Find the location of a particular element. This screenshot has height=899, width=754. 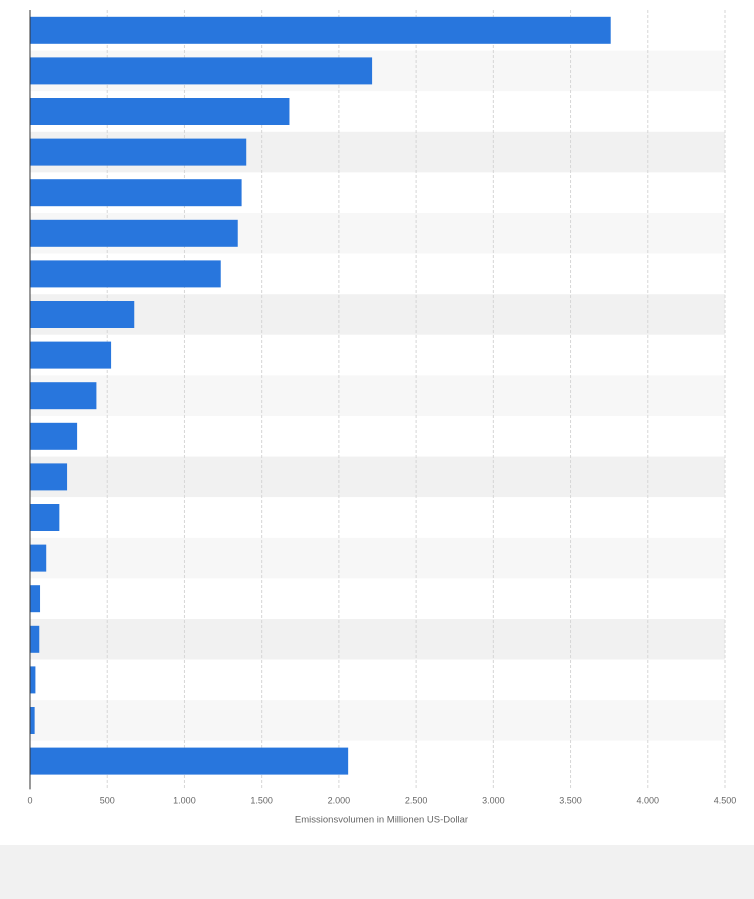

x-tick-label: 0 is located at coordinates (29, 800).